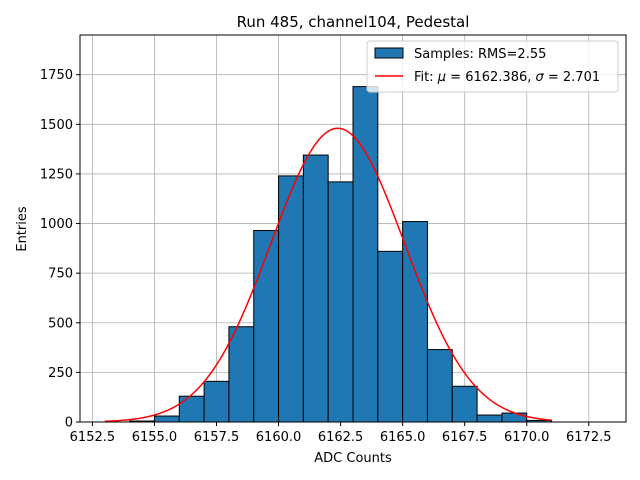  What do you see at coordinates (540, 77) in the screenshot?
I see `legend-fit-sigma-symbol: σ` at bounding box center [540, 77].